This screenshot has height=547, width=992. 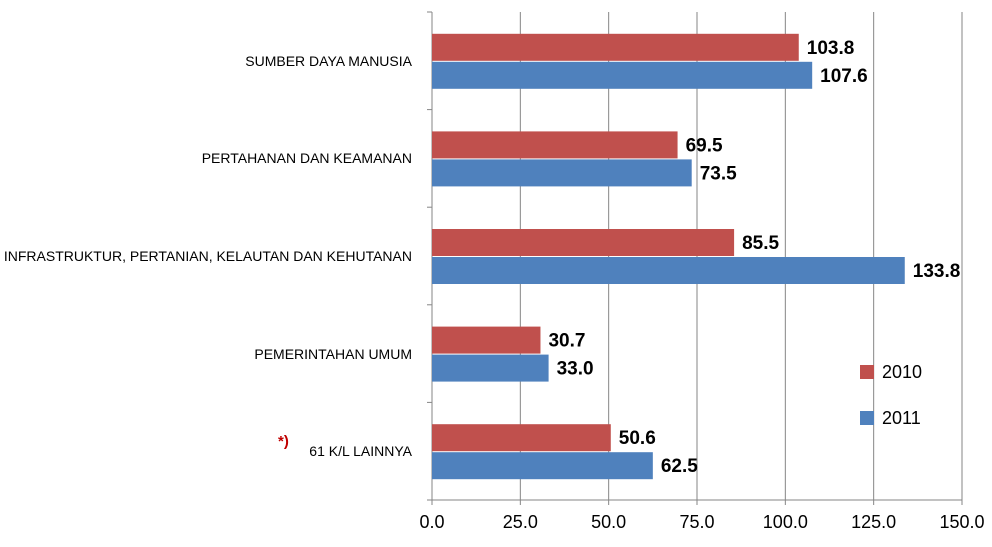 I want to click on x-tick-label: 25.0, so click(x=520, y=522).